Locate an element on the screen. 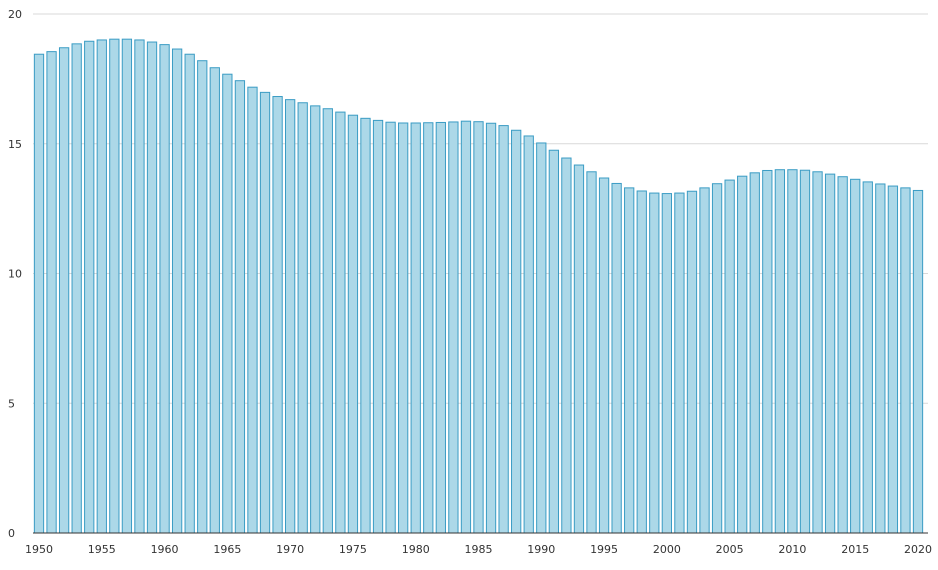 The image size is (938, 570). bar-1969 is located at coordinates (277, 315).